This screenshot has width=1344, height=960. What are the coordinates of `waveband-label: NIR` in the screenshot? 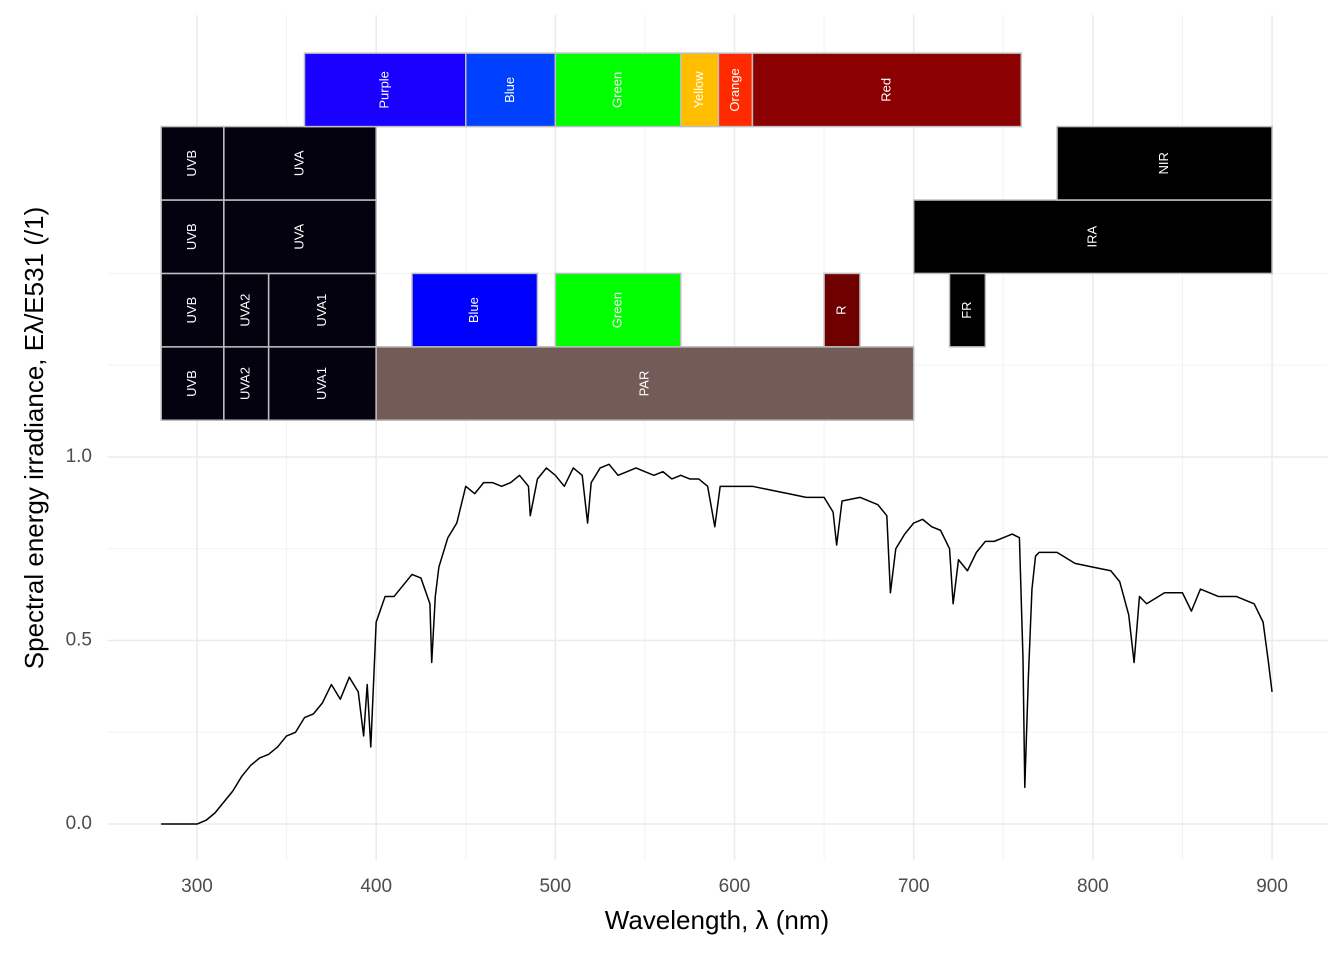 It's located at (1163, 163).